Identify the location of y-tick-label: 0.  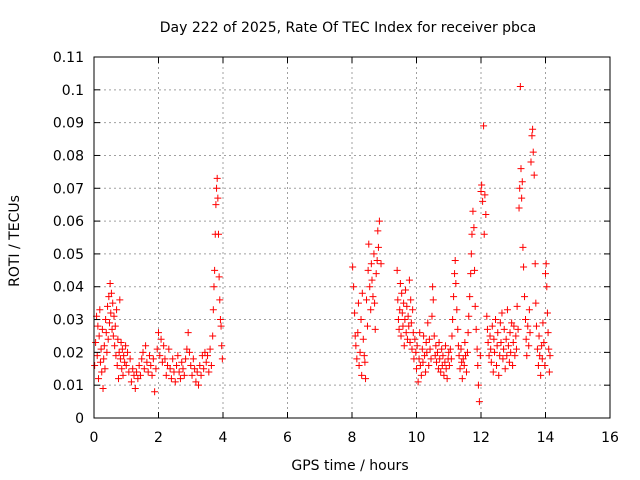
(79, 419).